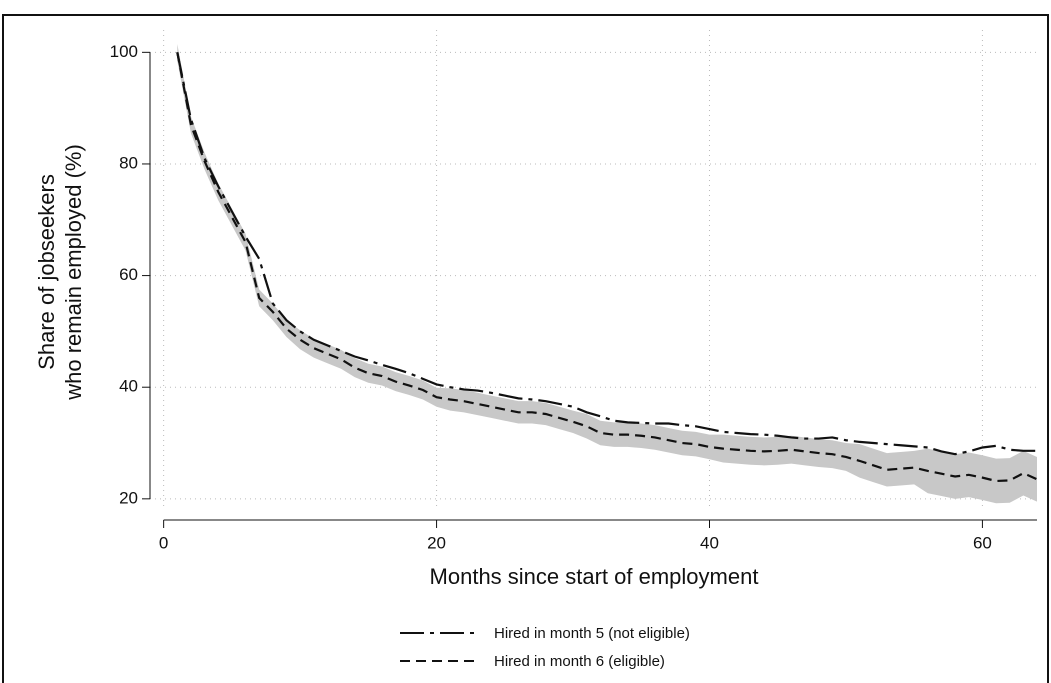 The width and height of the screenshot is (1051, 683). What do you see at coordinates (709, 542) in the screenshot?
I see `x-tick-label: 40` at bounding box center [709, 542].